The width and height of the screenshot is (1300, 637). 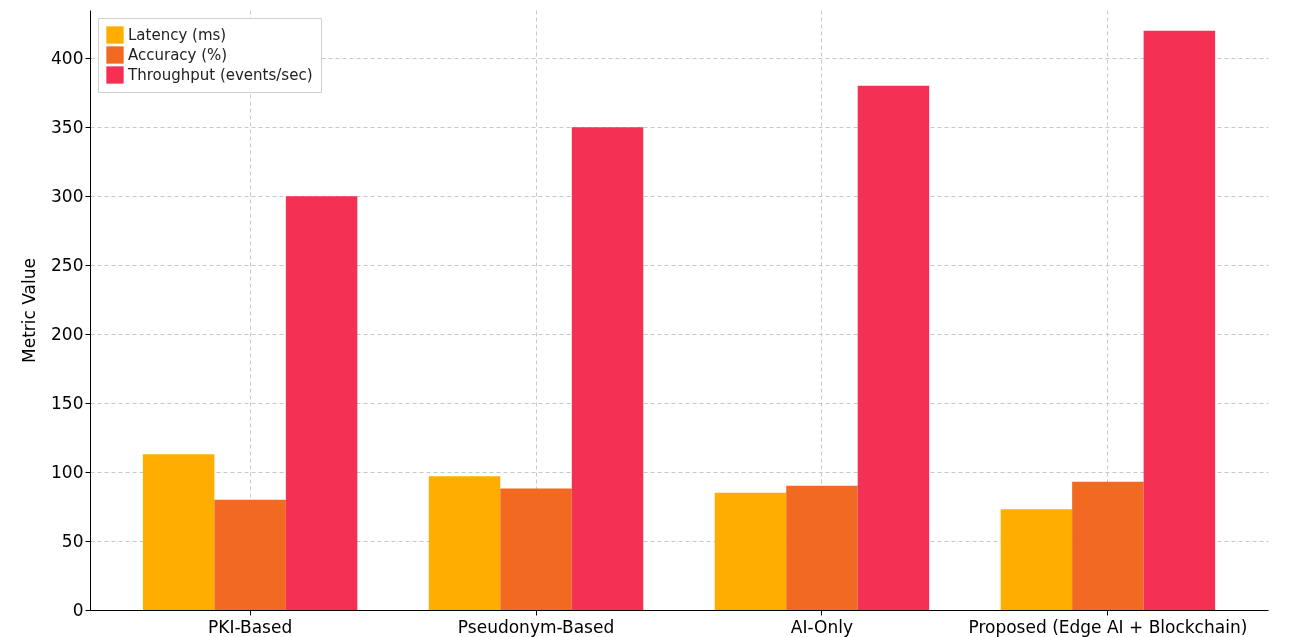 I want to click on y-tick-label: 250, so click(x=67, y=264).